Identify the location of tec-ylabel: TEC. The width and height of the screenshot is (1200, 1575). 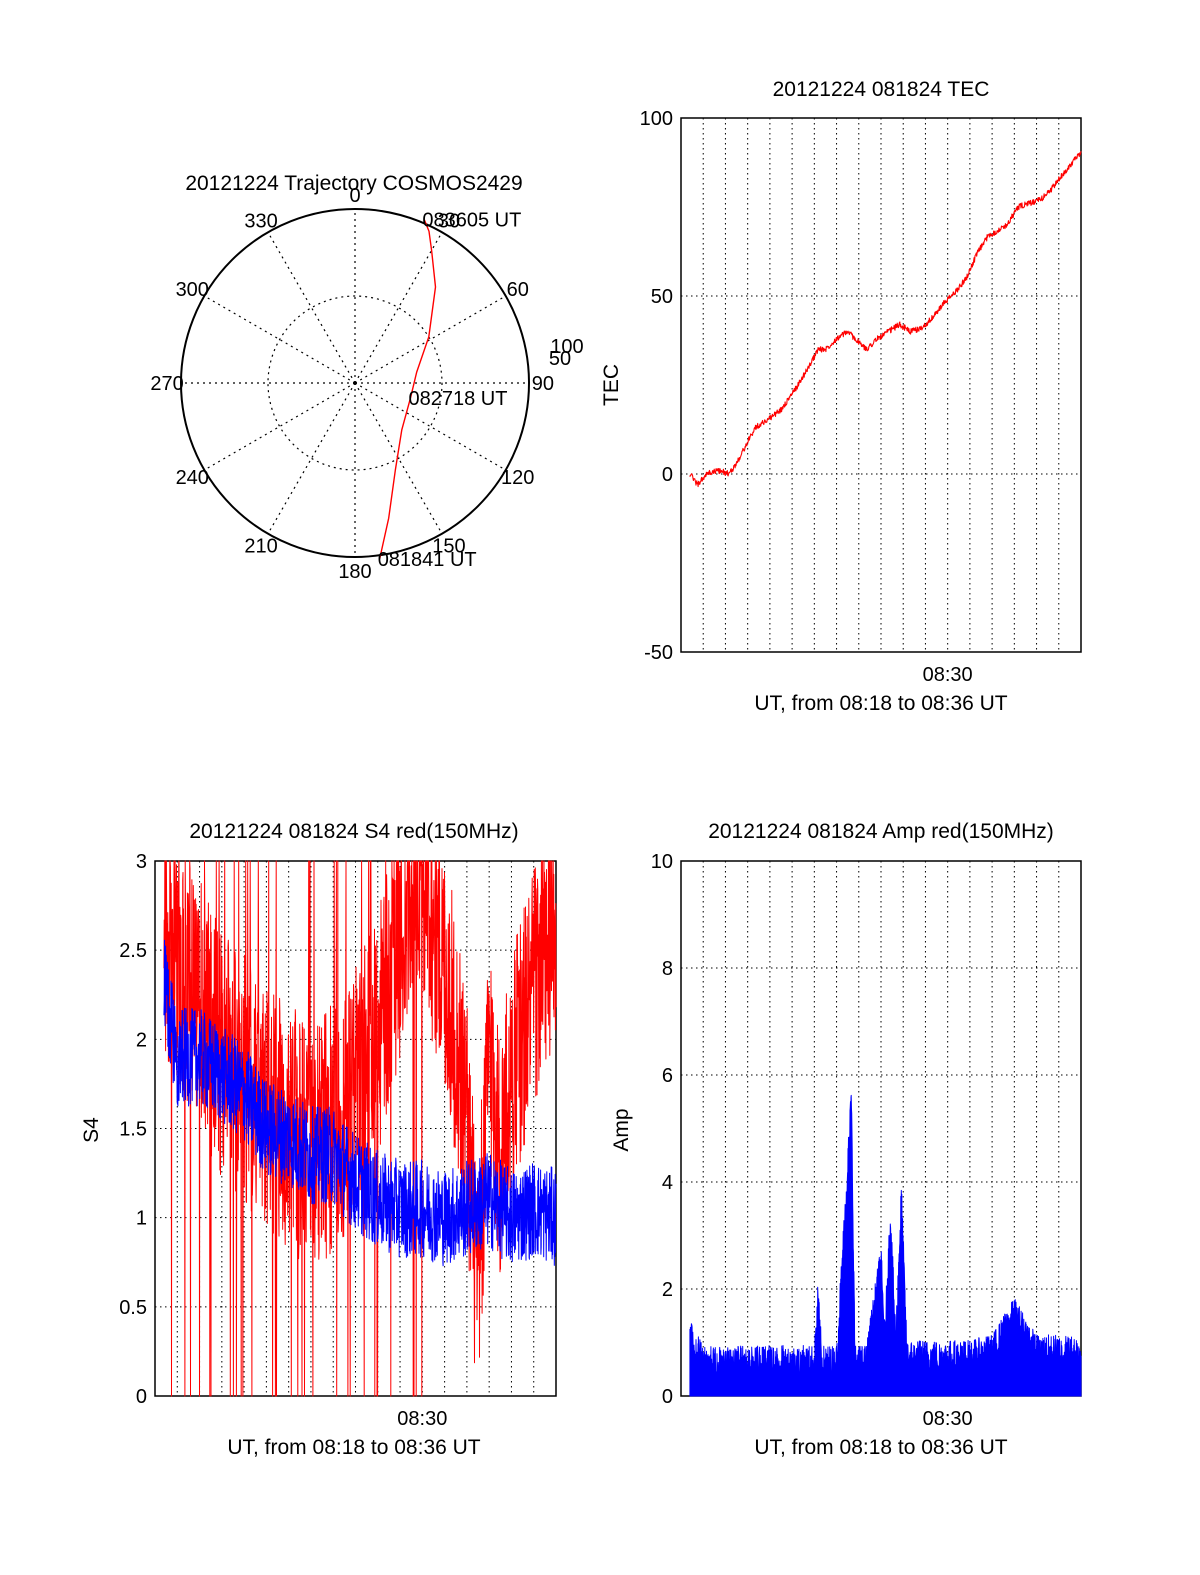
(611, 385).